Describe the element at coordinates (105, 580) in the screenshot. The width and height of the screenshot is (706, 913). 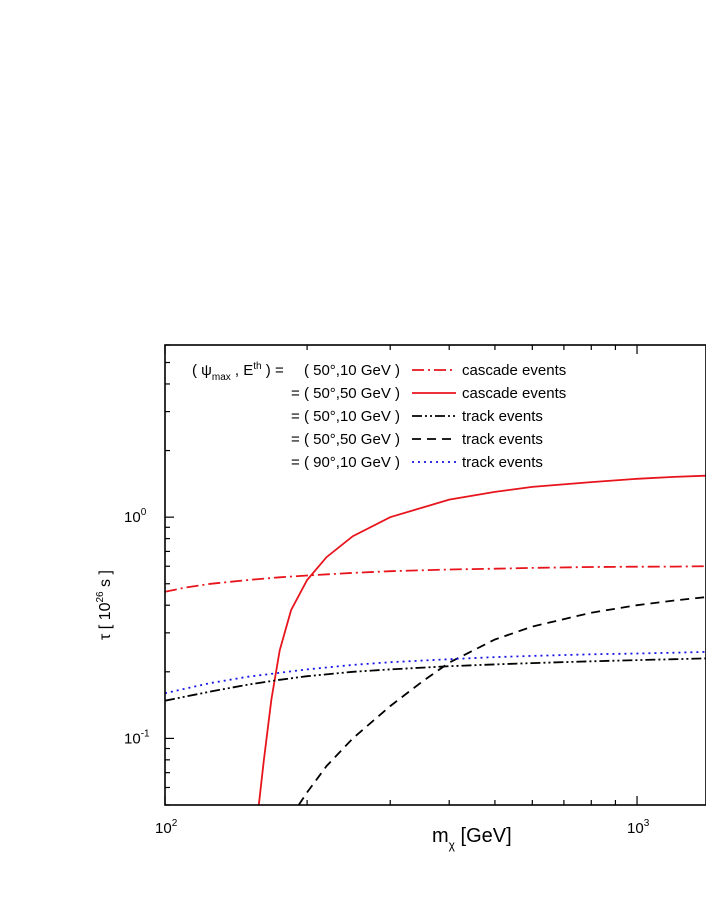
I see `y-axis-title-rest: s ]` at that location.